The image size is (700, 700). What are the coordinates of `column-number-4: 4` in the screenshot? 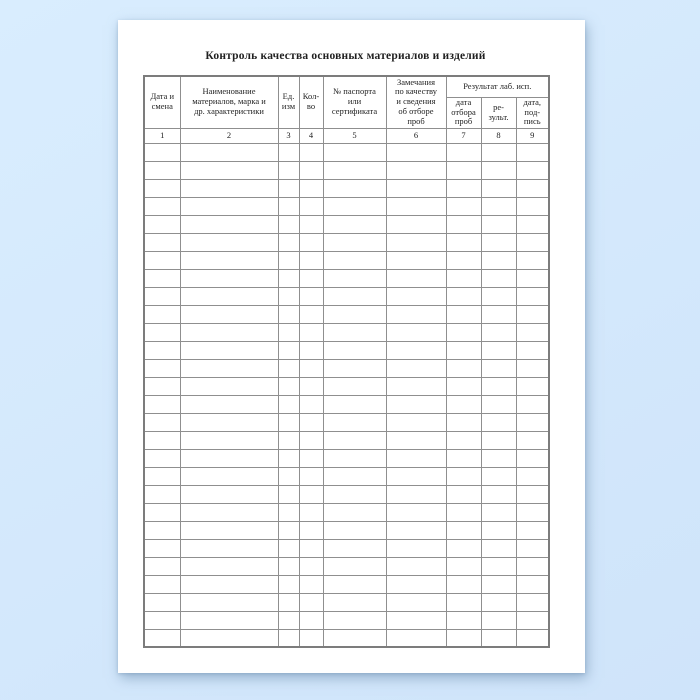 It's located at (311, 135).